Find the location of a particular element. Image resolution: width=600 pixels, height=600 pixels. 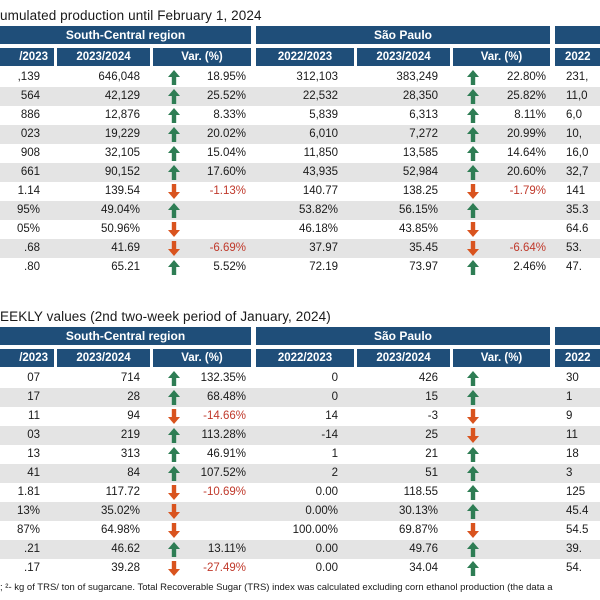

table-row: 13 313 46.91% 1 21 18 is located at coordinates (300, 454).